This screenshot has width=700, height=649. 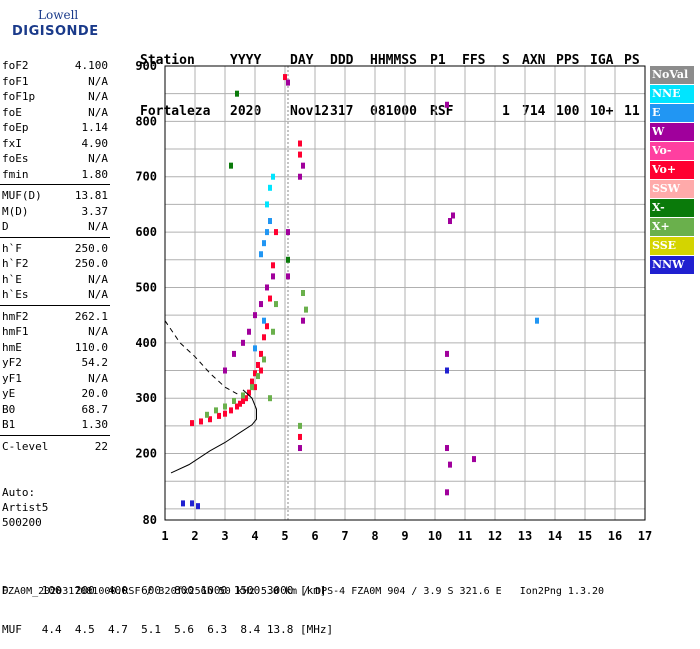 What do you see at coordinates (150, 520) in the screenshot?
I see `y-tick-label: 80` at bounding box center [150, 520].